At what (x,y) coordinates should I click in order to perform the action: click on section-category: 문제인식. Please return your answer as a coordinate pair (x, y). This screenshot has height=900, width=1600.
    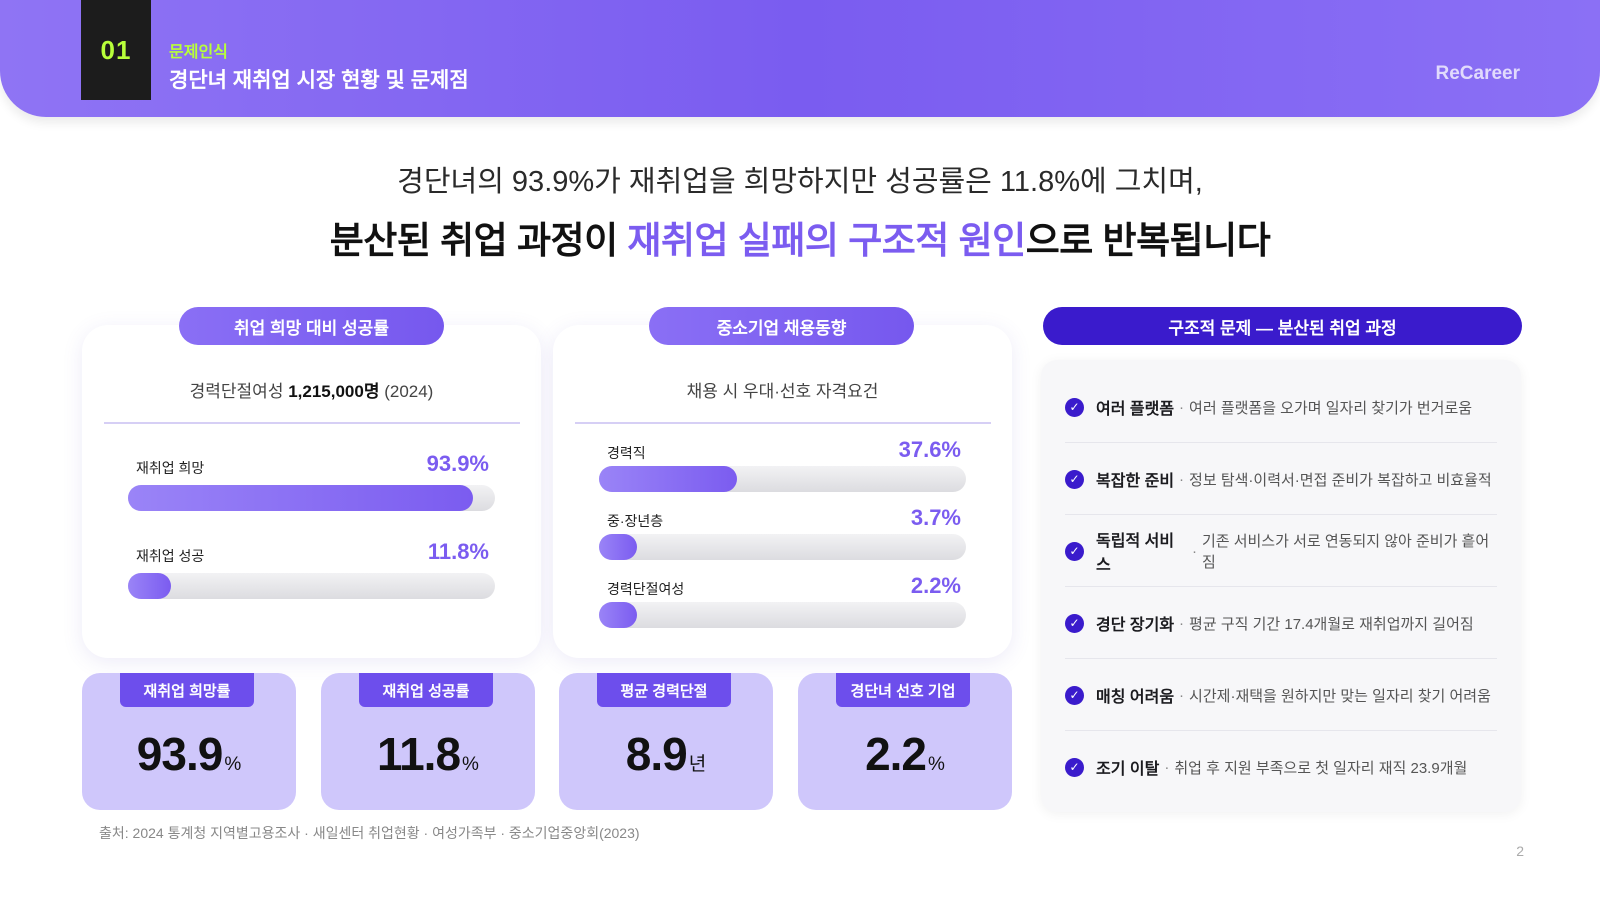
    Looking at the image, I should click on (198, 52).